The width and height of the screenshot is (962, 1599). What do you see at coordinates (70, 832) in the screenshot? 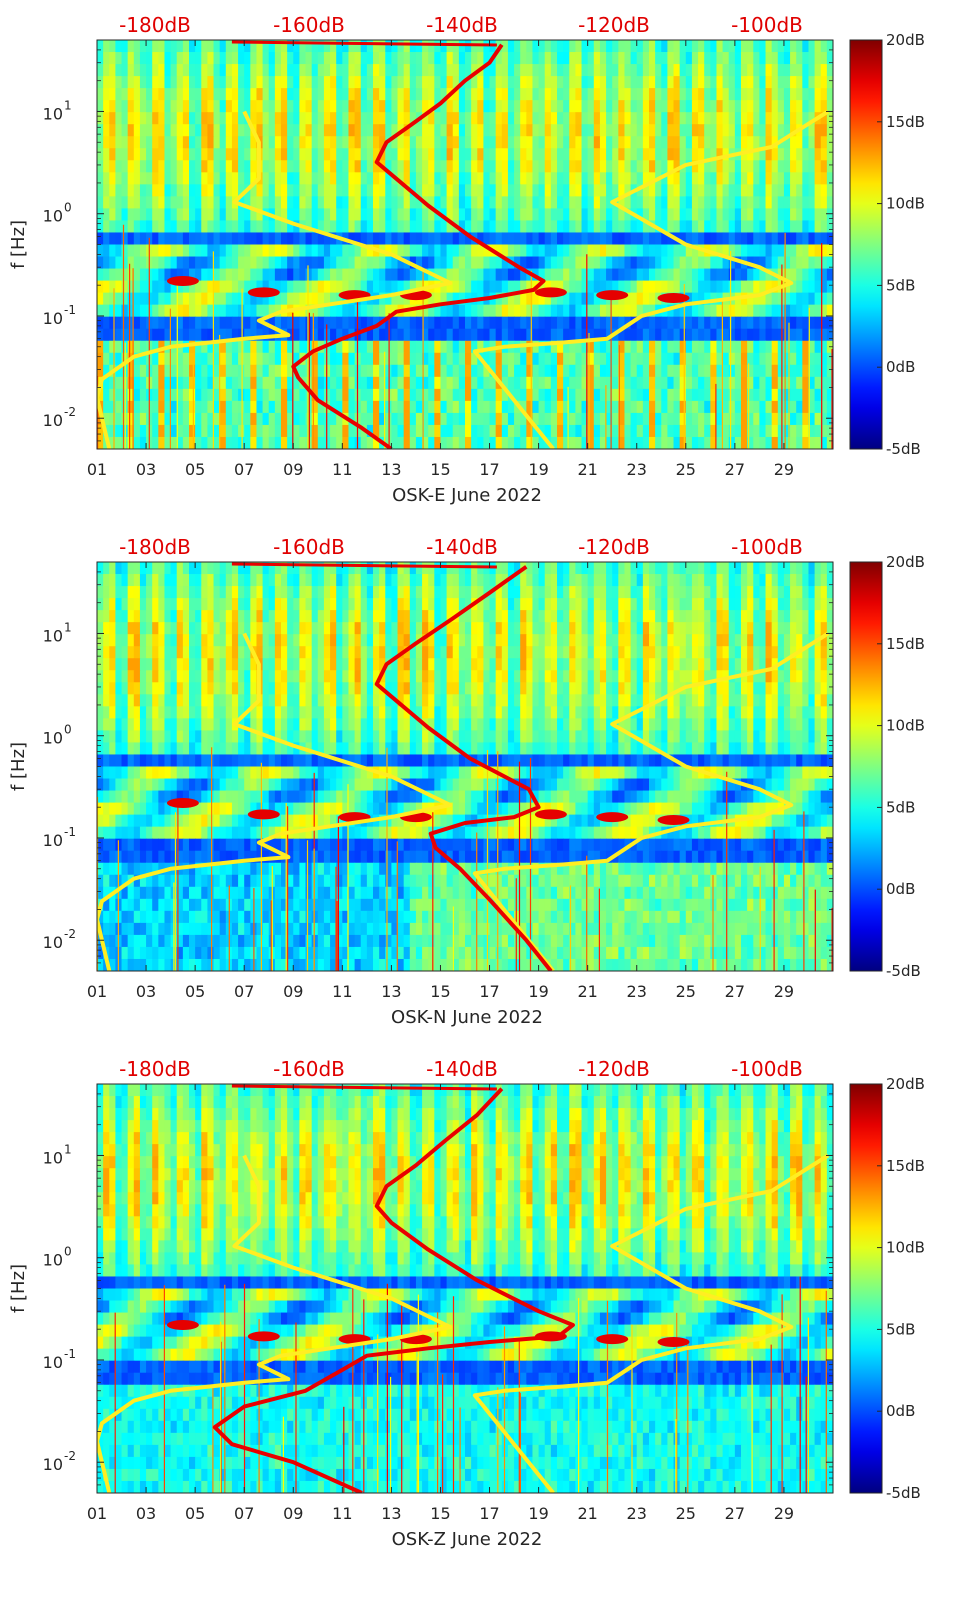
I see `y-tick-exponent: -1` at bounding box center [70, 832].